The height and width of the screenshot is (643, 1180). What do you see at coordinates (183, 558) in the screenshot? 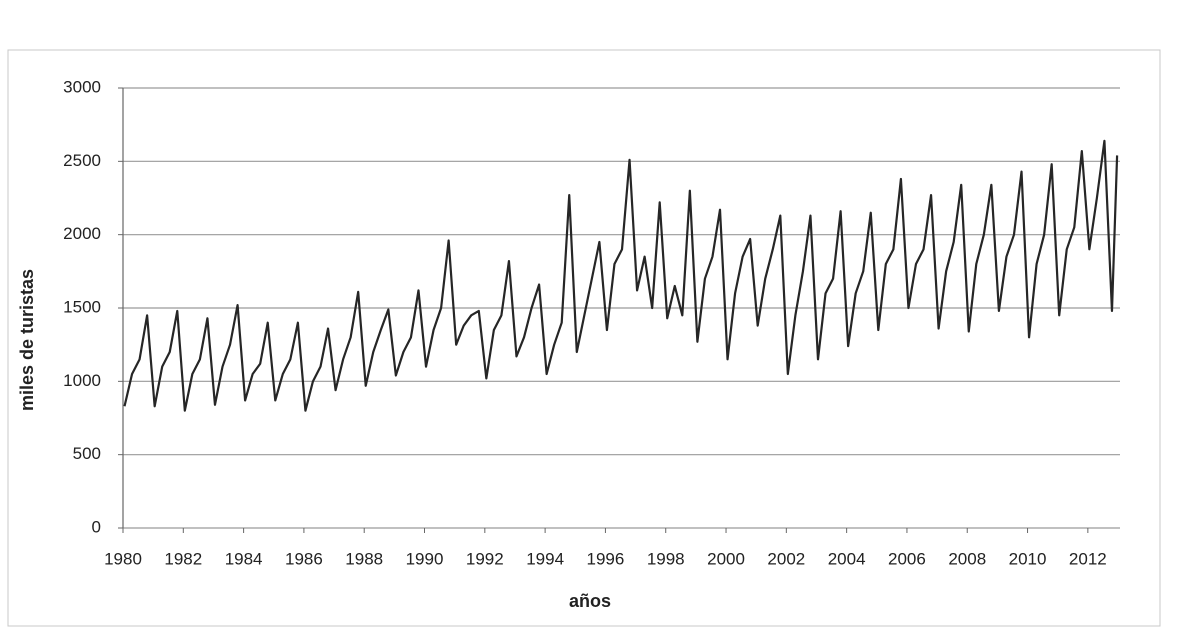
I see `x-tick-label: 1982` at bounding box center [183, 558].